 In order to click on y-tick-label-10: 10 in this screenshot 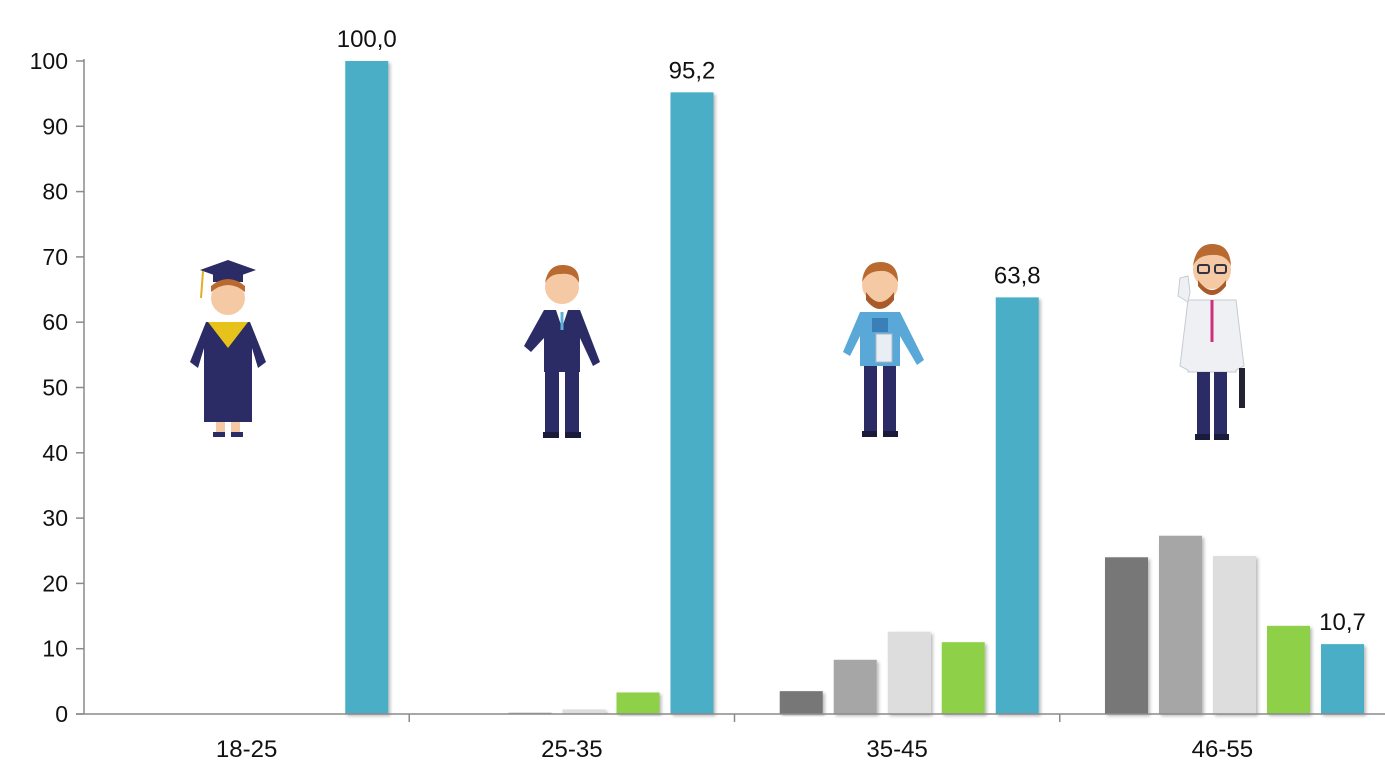, I will do `click(55, 649)`.